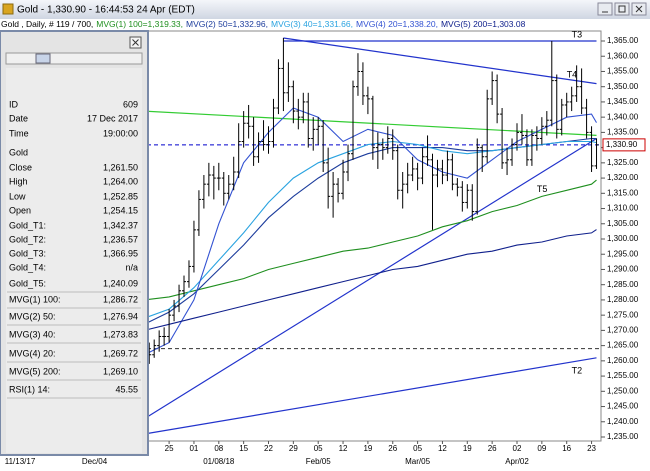 The image size is (650, 471). What do you see at coordinates (442, 448) in the screenshot?
I see `x-tick-label: 12` at bounding box center [442, 448].